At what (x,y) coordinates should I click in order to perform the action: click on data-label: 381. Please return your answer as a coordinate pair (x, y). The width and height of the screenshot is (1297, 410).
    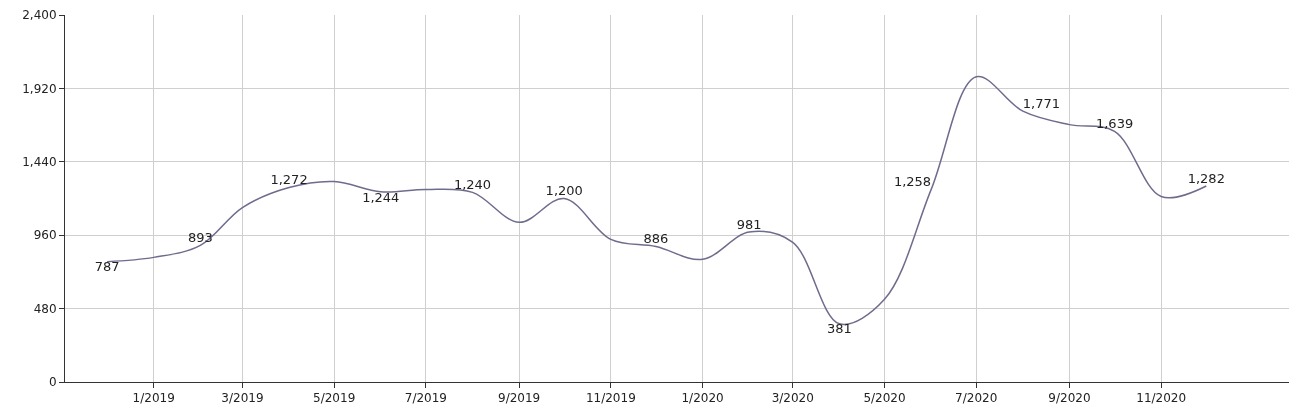
    Looking at the image, I should click on (839, 329).